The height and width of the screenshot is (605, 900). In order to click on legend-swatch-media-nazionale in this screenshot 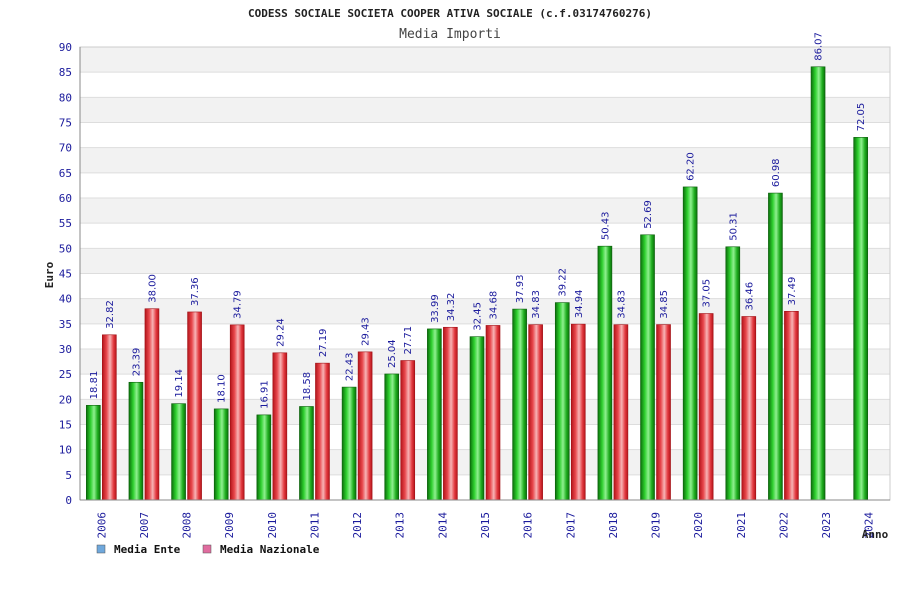, I will do `click(207, 549)`.